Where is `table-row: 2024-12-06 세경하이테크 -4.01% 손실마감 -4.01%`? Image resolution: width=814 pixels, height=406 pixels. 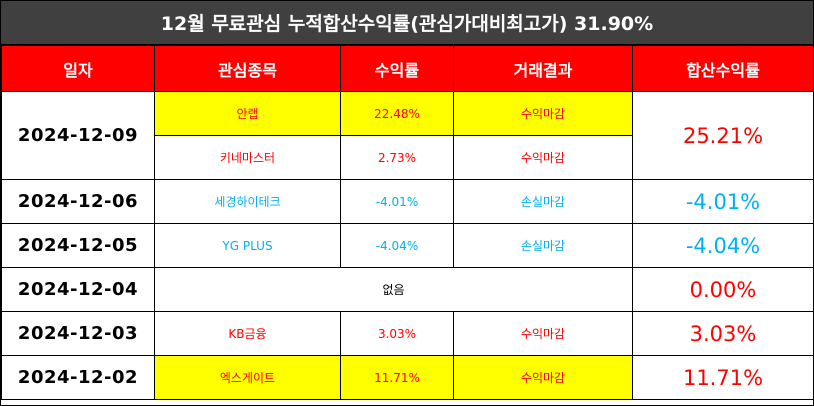
table-row: 2024-12-06 세경하이테크 -4.01% 손실마감 -4.01% is located at coordinates (407, 201).